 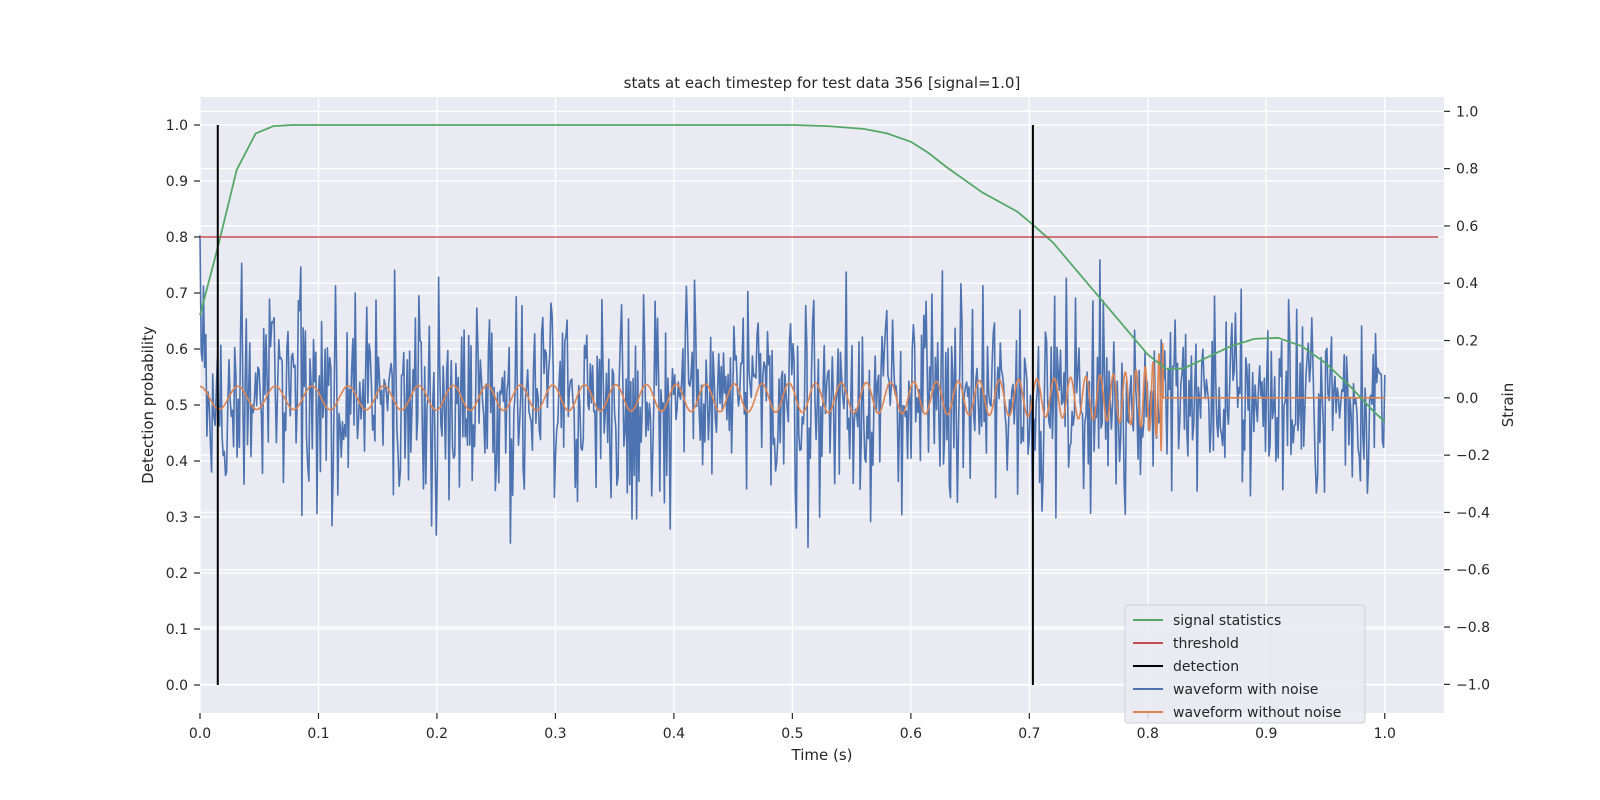 I want to click on y-right-tick-label: −0.2, so click(x=1473, y=456).